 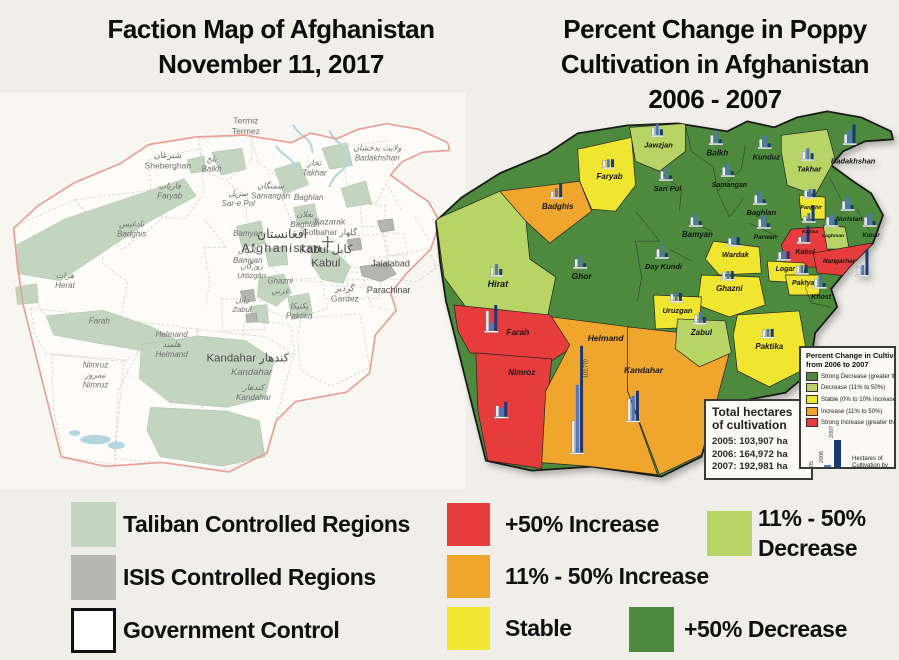 What do you see at coordinates (715, 64) in the screenshot?
I see `right-title-line-2: Cultivation in Afghanistan` at bounding box center [715, 64].